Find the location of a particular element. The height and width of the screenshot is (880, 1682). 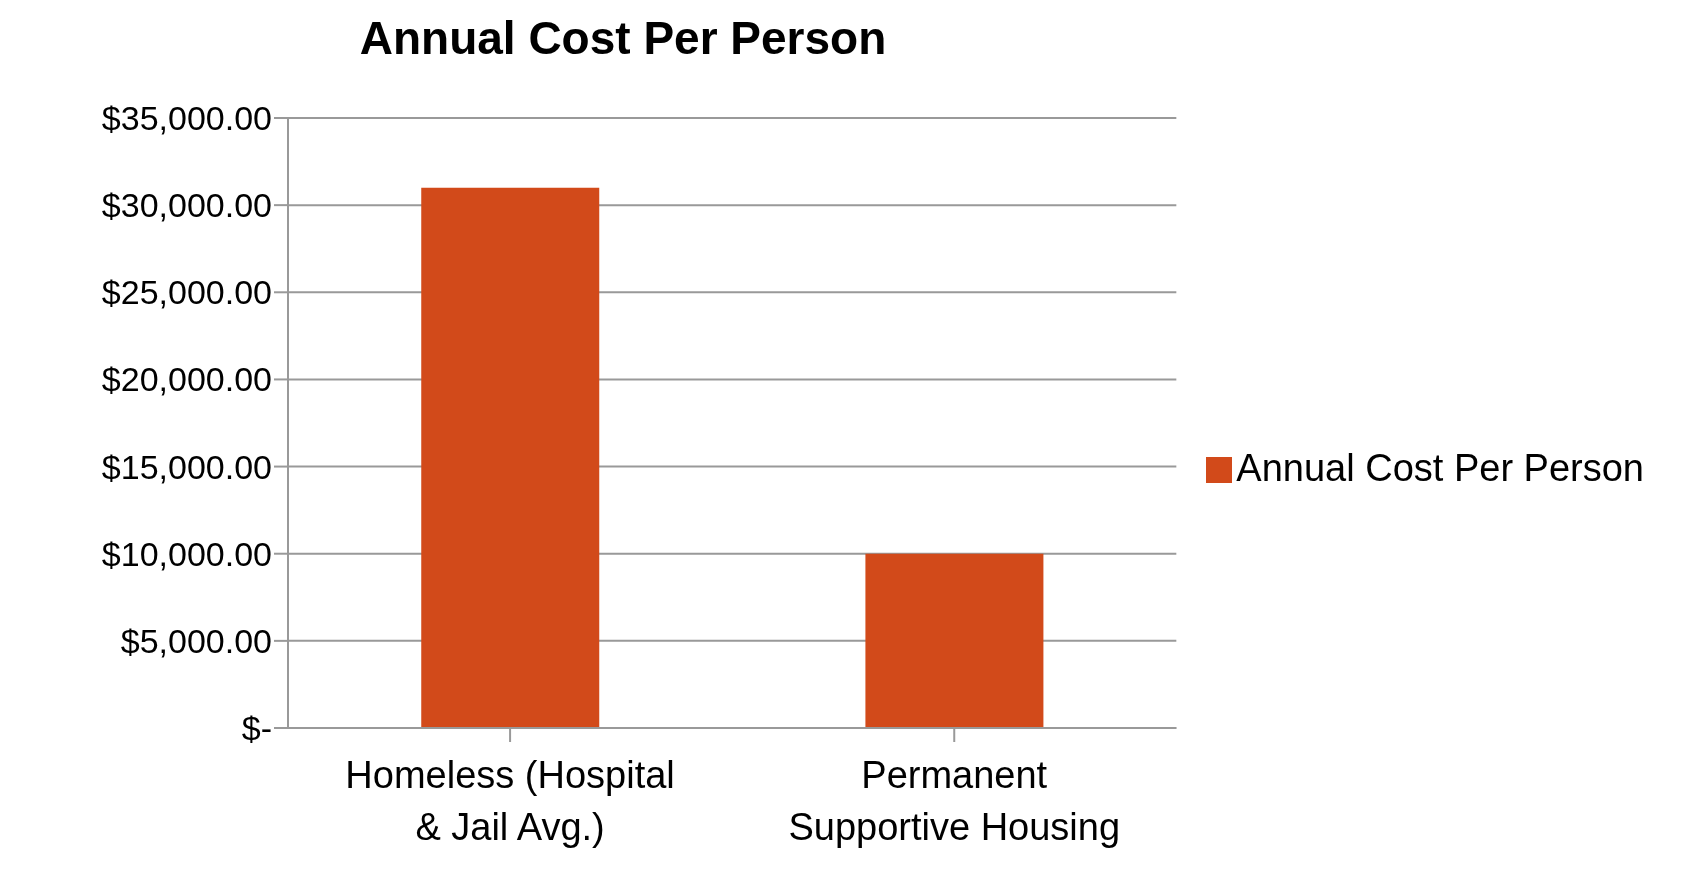

y-tick-label: $20,000.00 is located at coordinates (186, 379).